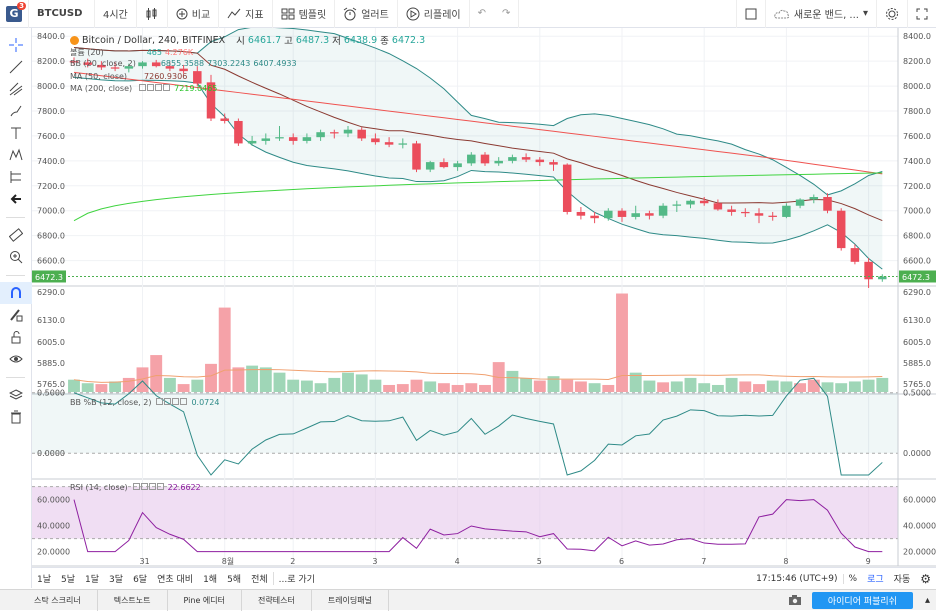 This screenshot has width=936, height=611. I want to click on notification-badge: 3, so click(21, 5).